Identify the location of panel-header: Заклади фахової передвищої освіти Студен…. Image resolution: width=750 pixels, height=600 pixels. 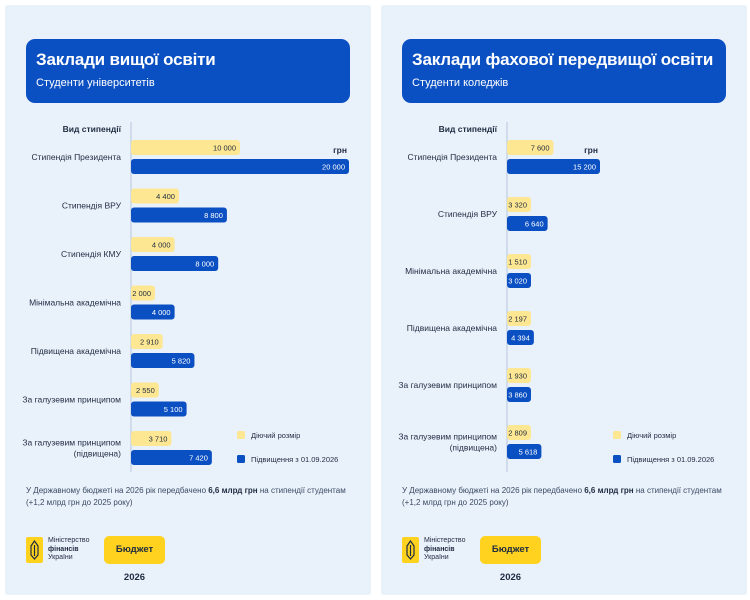
(564, 71).